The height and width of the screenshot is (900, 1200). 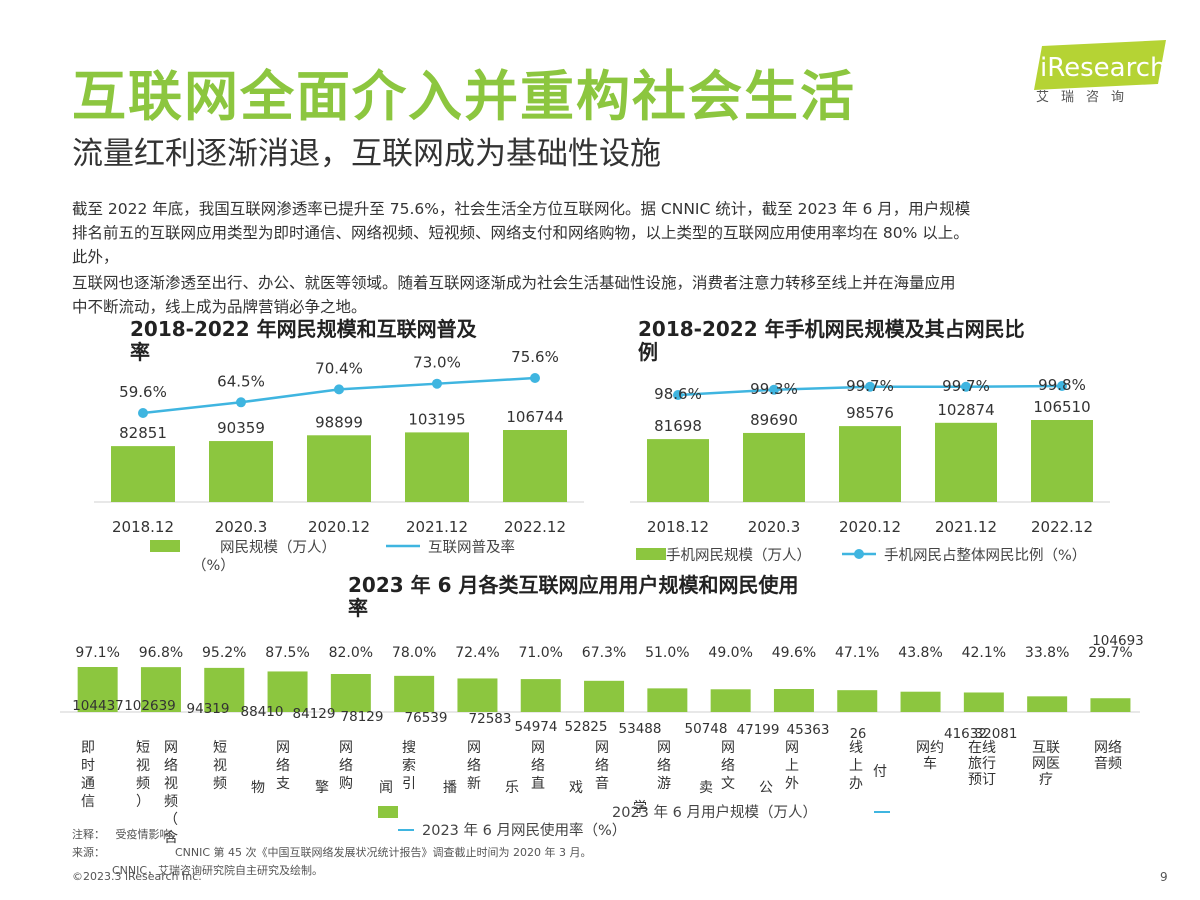 I want to click on chart3-rate-label: 71.0%, so click(x=541, y=653).